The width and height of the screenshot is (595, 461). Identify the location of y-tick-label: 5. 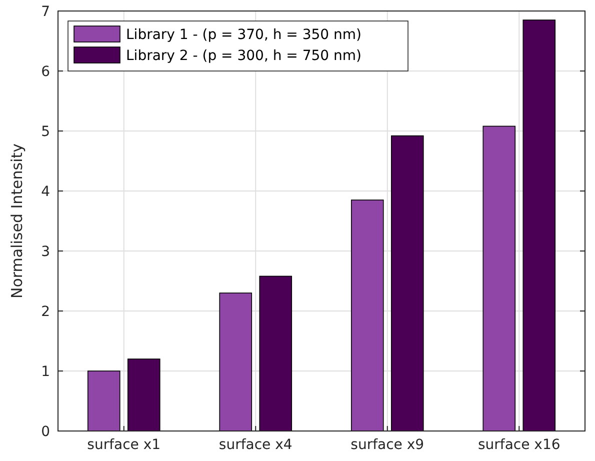
(45, 132).